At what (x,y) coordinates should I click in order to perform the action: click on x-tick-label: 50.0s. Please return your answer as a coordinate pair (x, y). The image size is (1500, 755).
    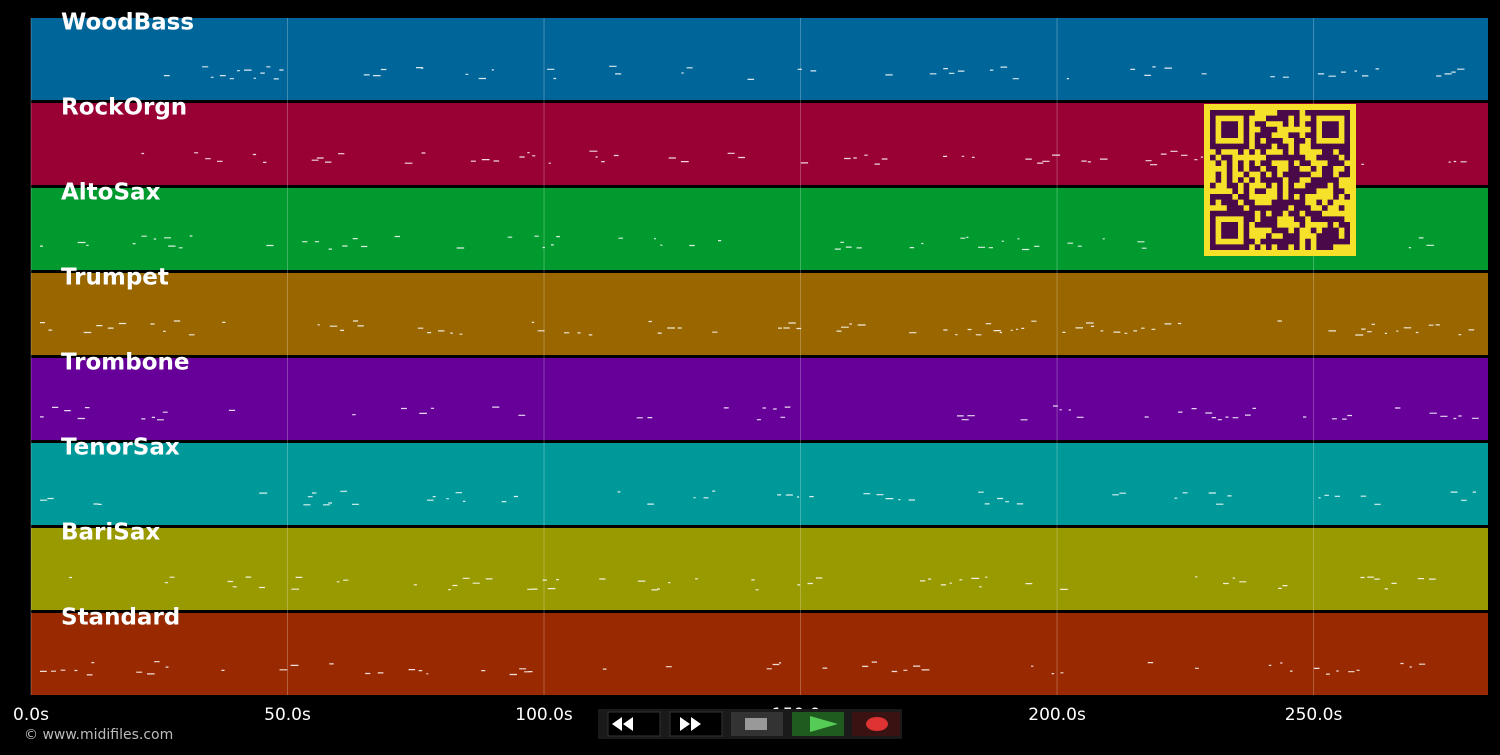
    Looking at the image, I should click on (287, 715).